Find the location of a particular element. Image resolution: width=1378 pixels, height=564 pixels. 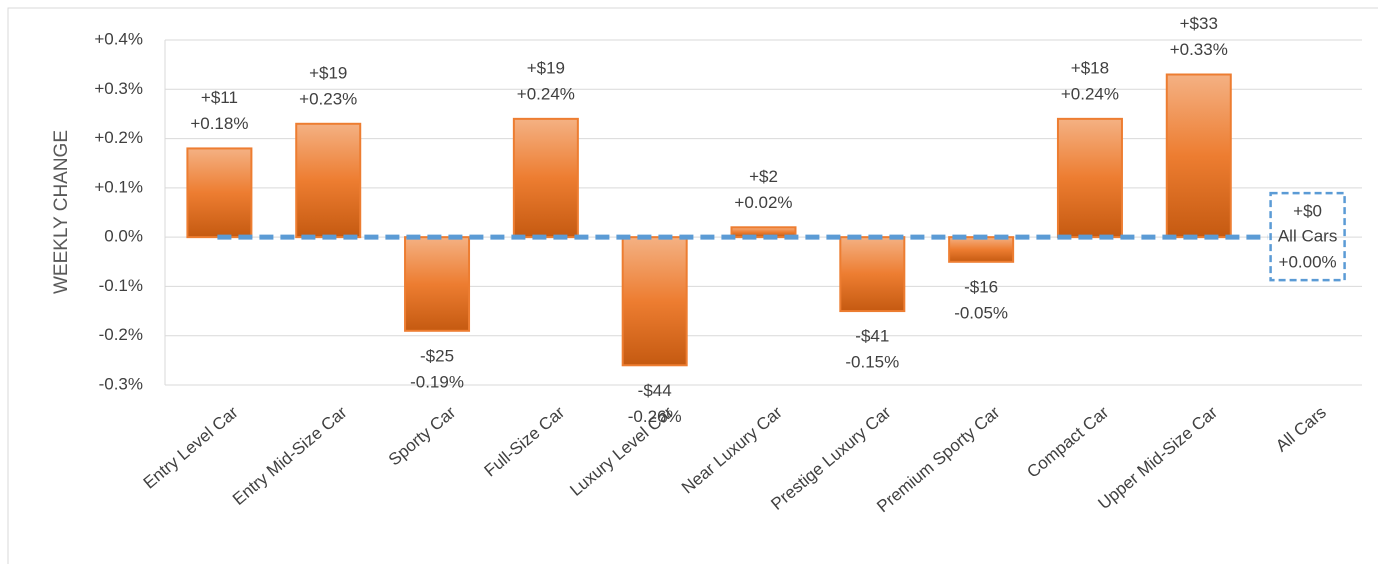

dollar-label: -$41 is located at coordinates (872, 336).